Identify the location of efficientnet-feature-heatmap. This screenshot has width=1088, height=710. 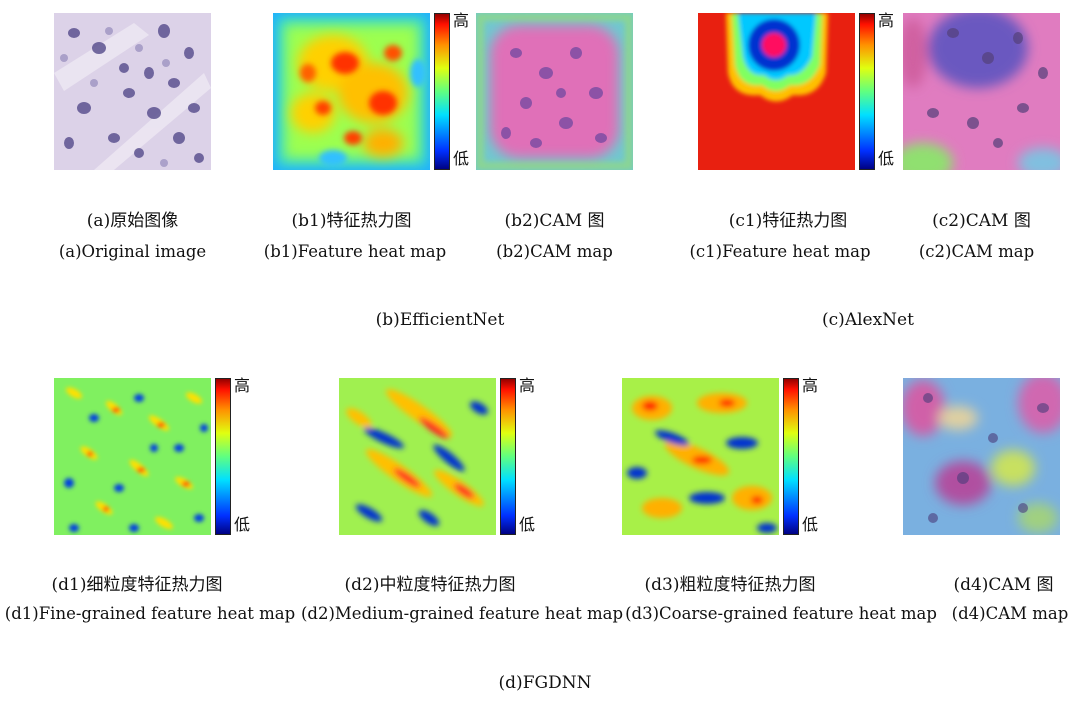
(351, 91).